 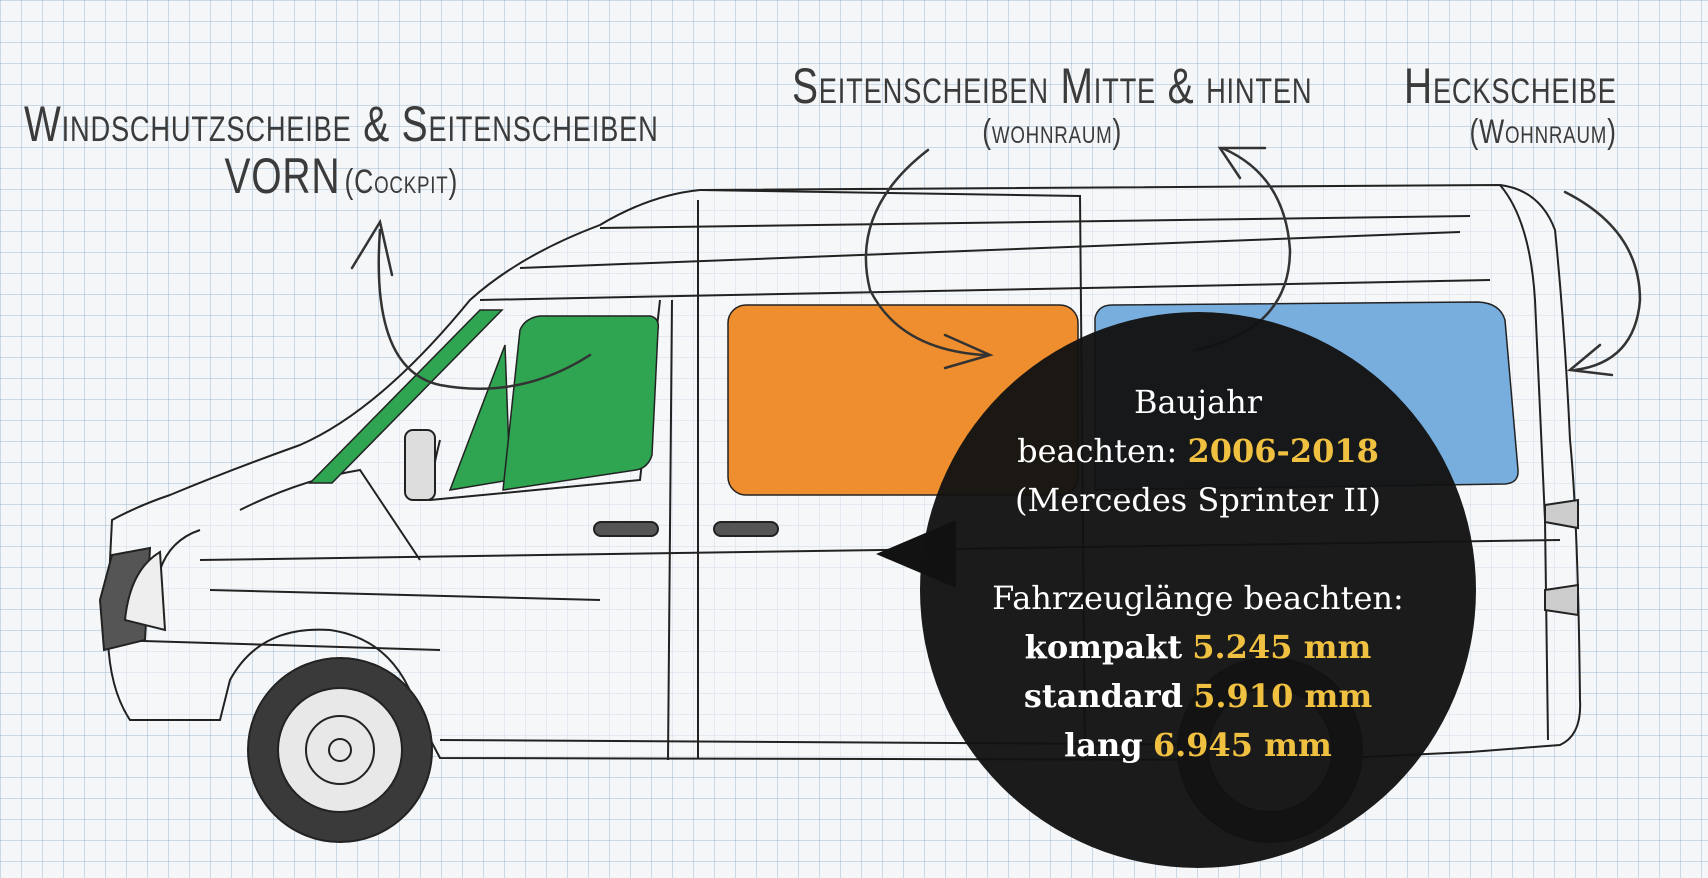 I want to click on front-side-window-small, so click(x=479, y=417).